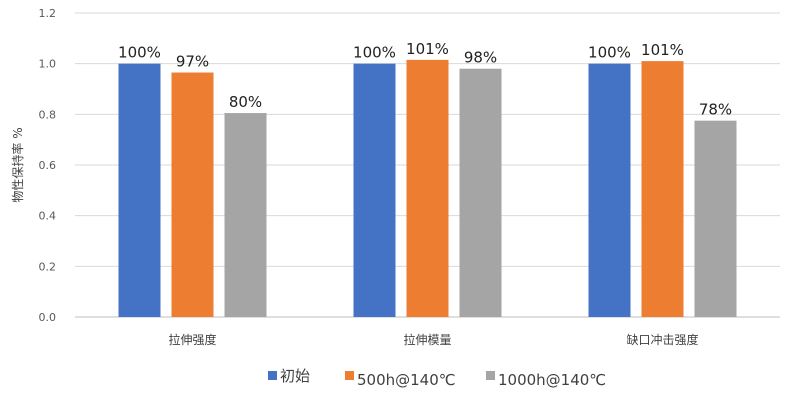  What do you see at coordinates (715, 110) in the screenshot?
I see `data-label: 78%` at bounding box center [715, 110].